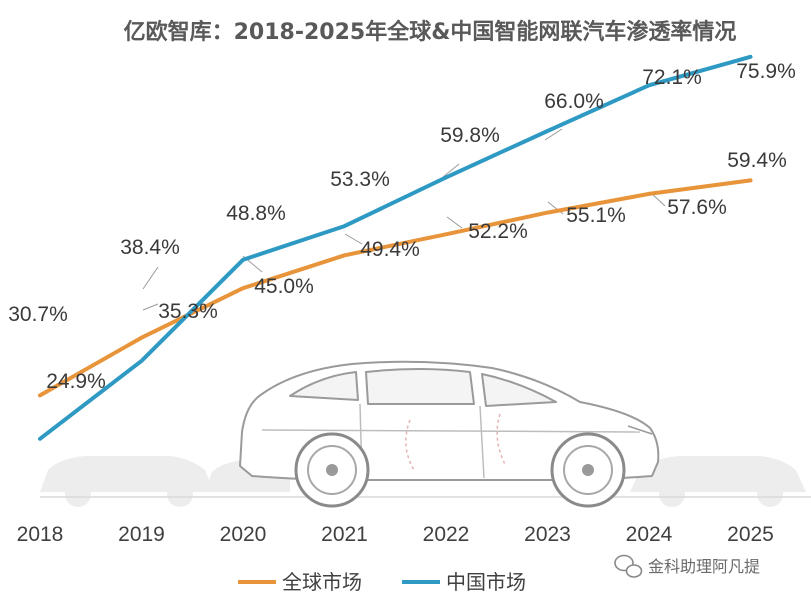  I want to click on data-label-china-2018: 24.9%, so click(76, 381).